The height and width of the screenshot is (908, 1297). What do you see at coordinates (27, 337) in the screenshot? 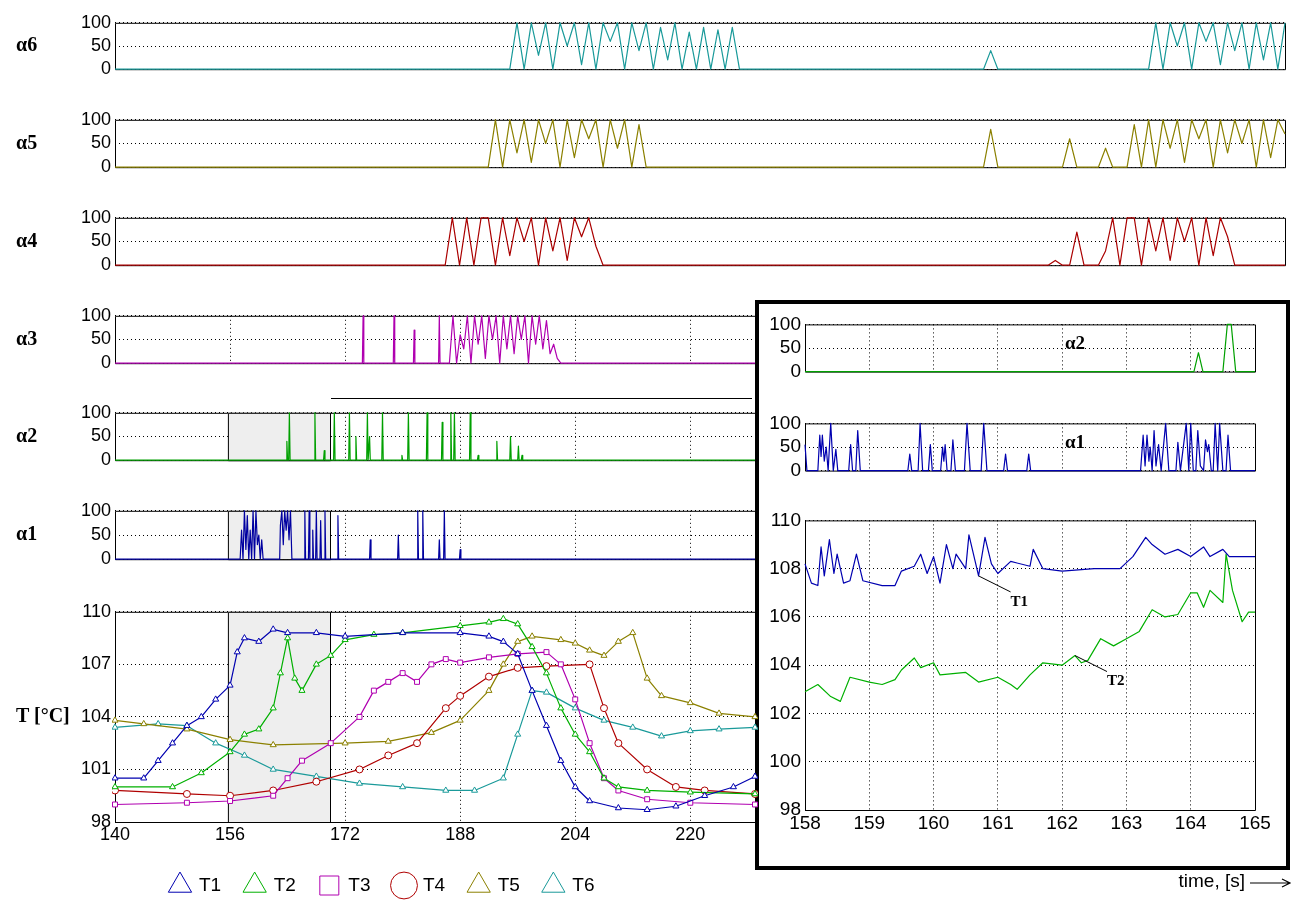
I see `y-axis-title: α3` at bounding box center [27, 337].